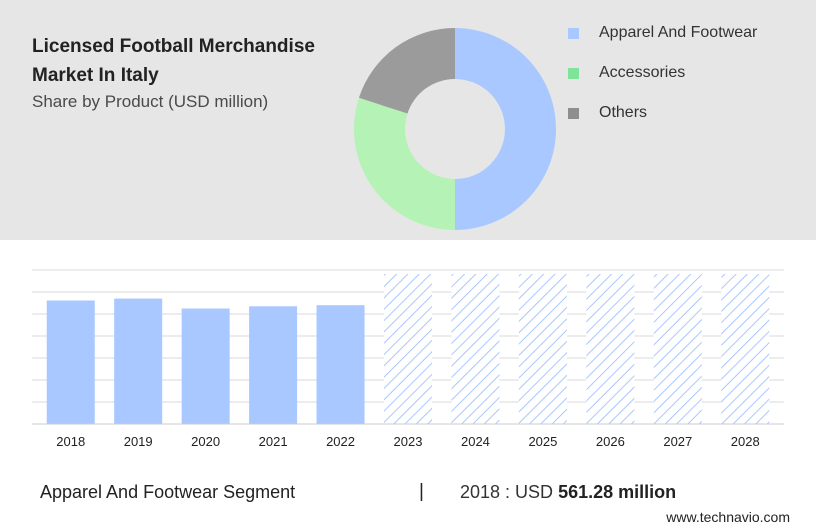  Describe the element at coordinates (408, 349) in the screenshot. I see `forecast-bar-2023` at that location.